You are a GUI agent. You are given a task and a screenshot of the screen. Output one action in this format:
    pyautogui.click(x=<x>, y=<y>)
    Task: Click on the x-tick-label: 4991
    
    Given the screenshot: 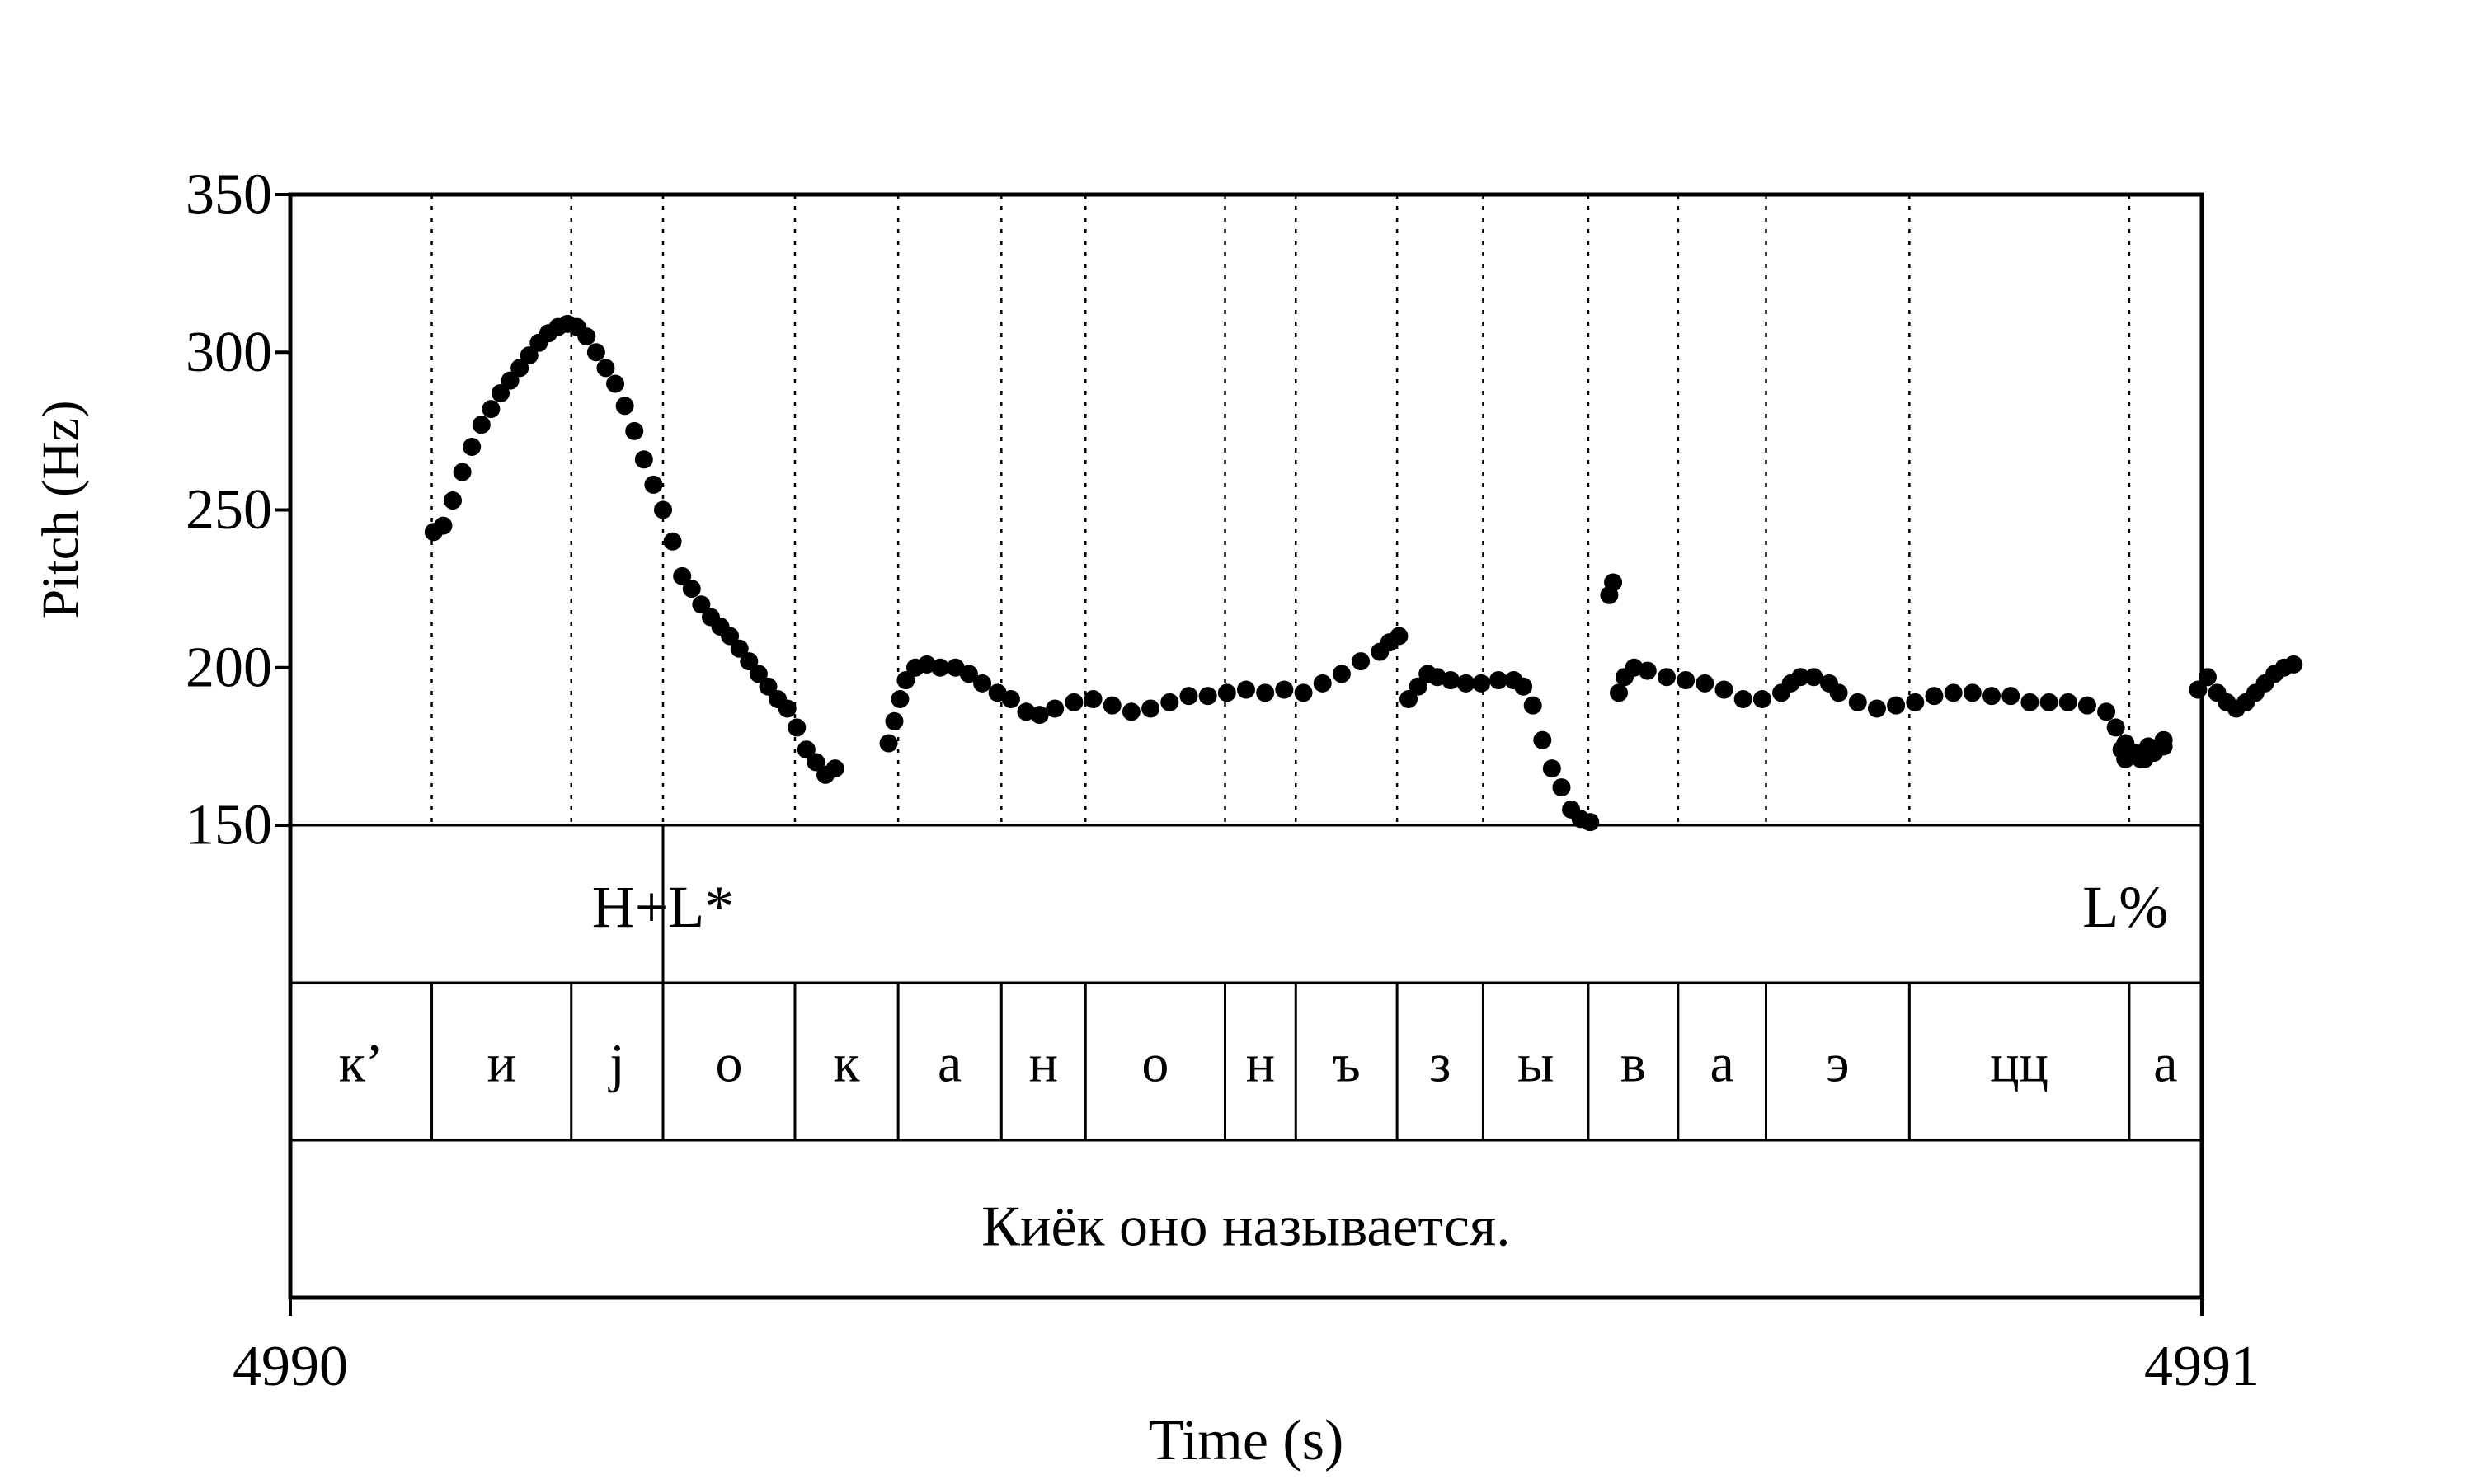 What is the action you would take?
    pyautogui.click(x=2202, y=1366)
    